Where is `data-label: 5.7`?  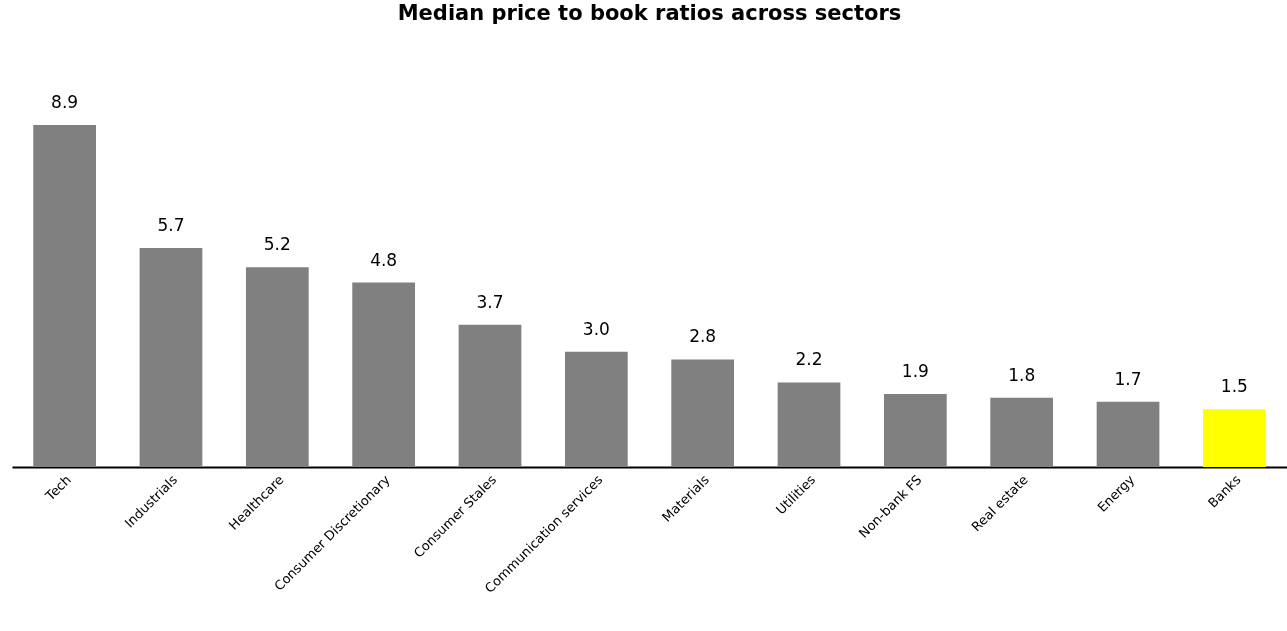
data-label: 5.7 is located at coordinates (171, 224).